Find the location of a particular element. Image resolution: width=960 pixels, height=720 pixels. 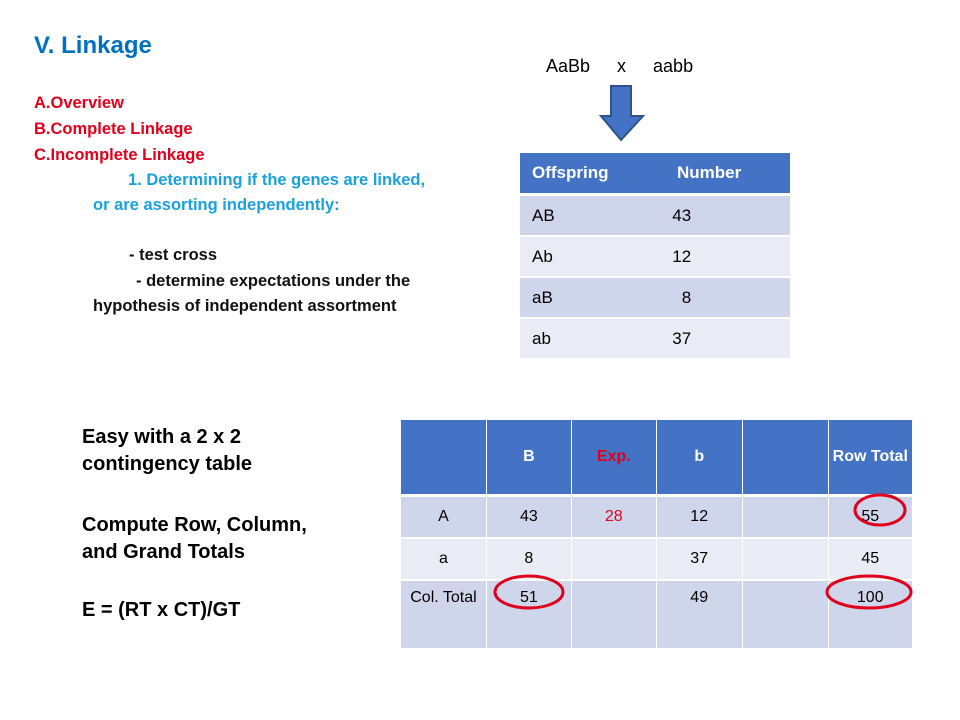

cell-b: 37 is located at coordinates (699, 558).